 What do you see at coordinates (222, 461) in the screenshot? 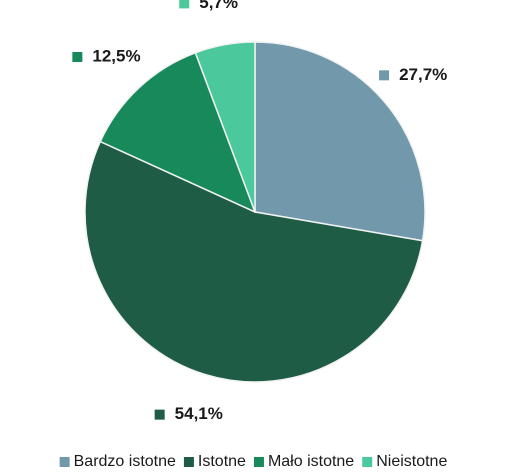
I see `legend-label: Istotne` at bounding box center [222, 461].